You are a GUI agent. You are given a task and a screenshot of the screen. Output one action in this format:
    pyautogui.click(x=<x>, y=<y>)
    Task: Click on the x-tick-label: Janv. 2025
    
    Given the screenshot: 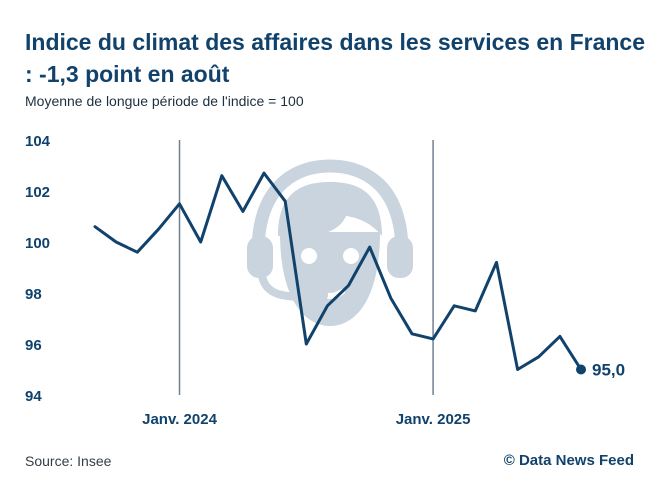 What is the action you would take?
    pyautogui.click(x=433, y=419)
    